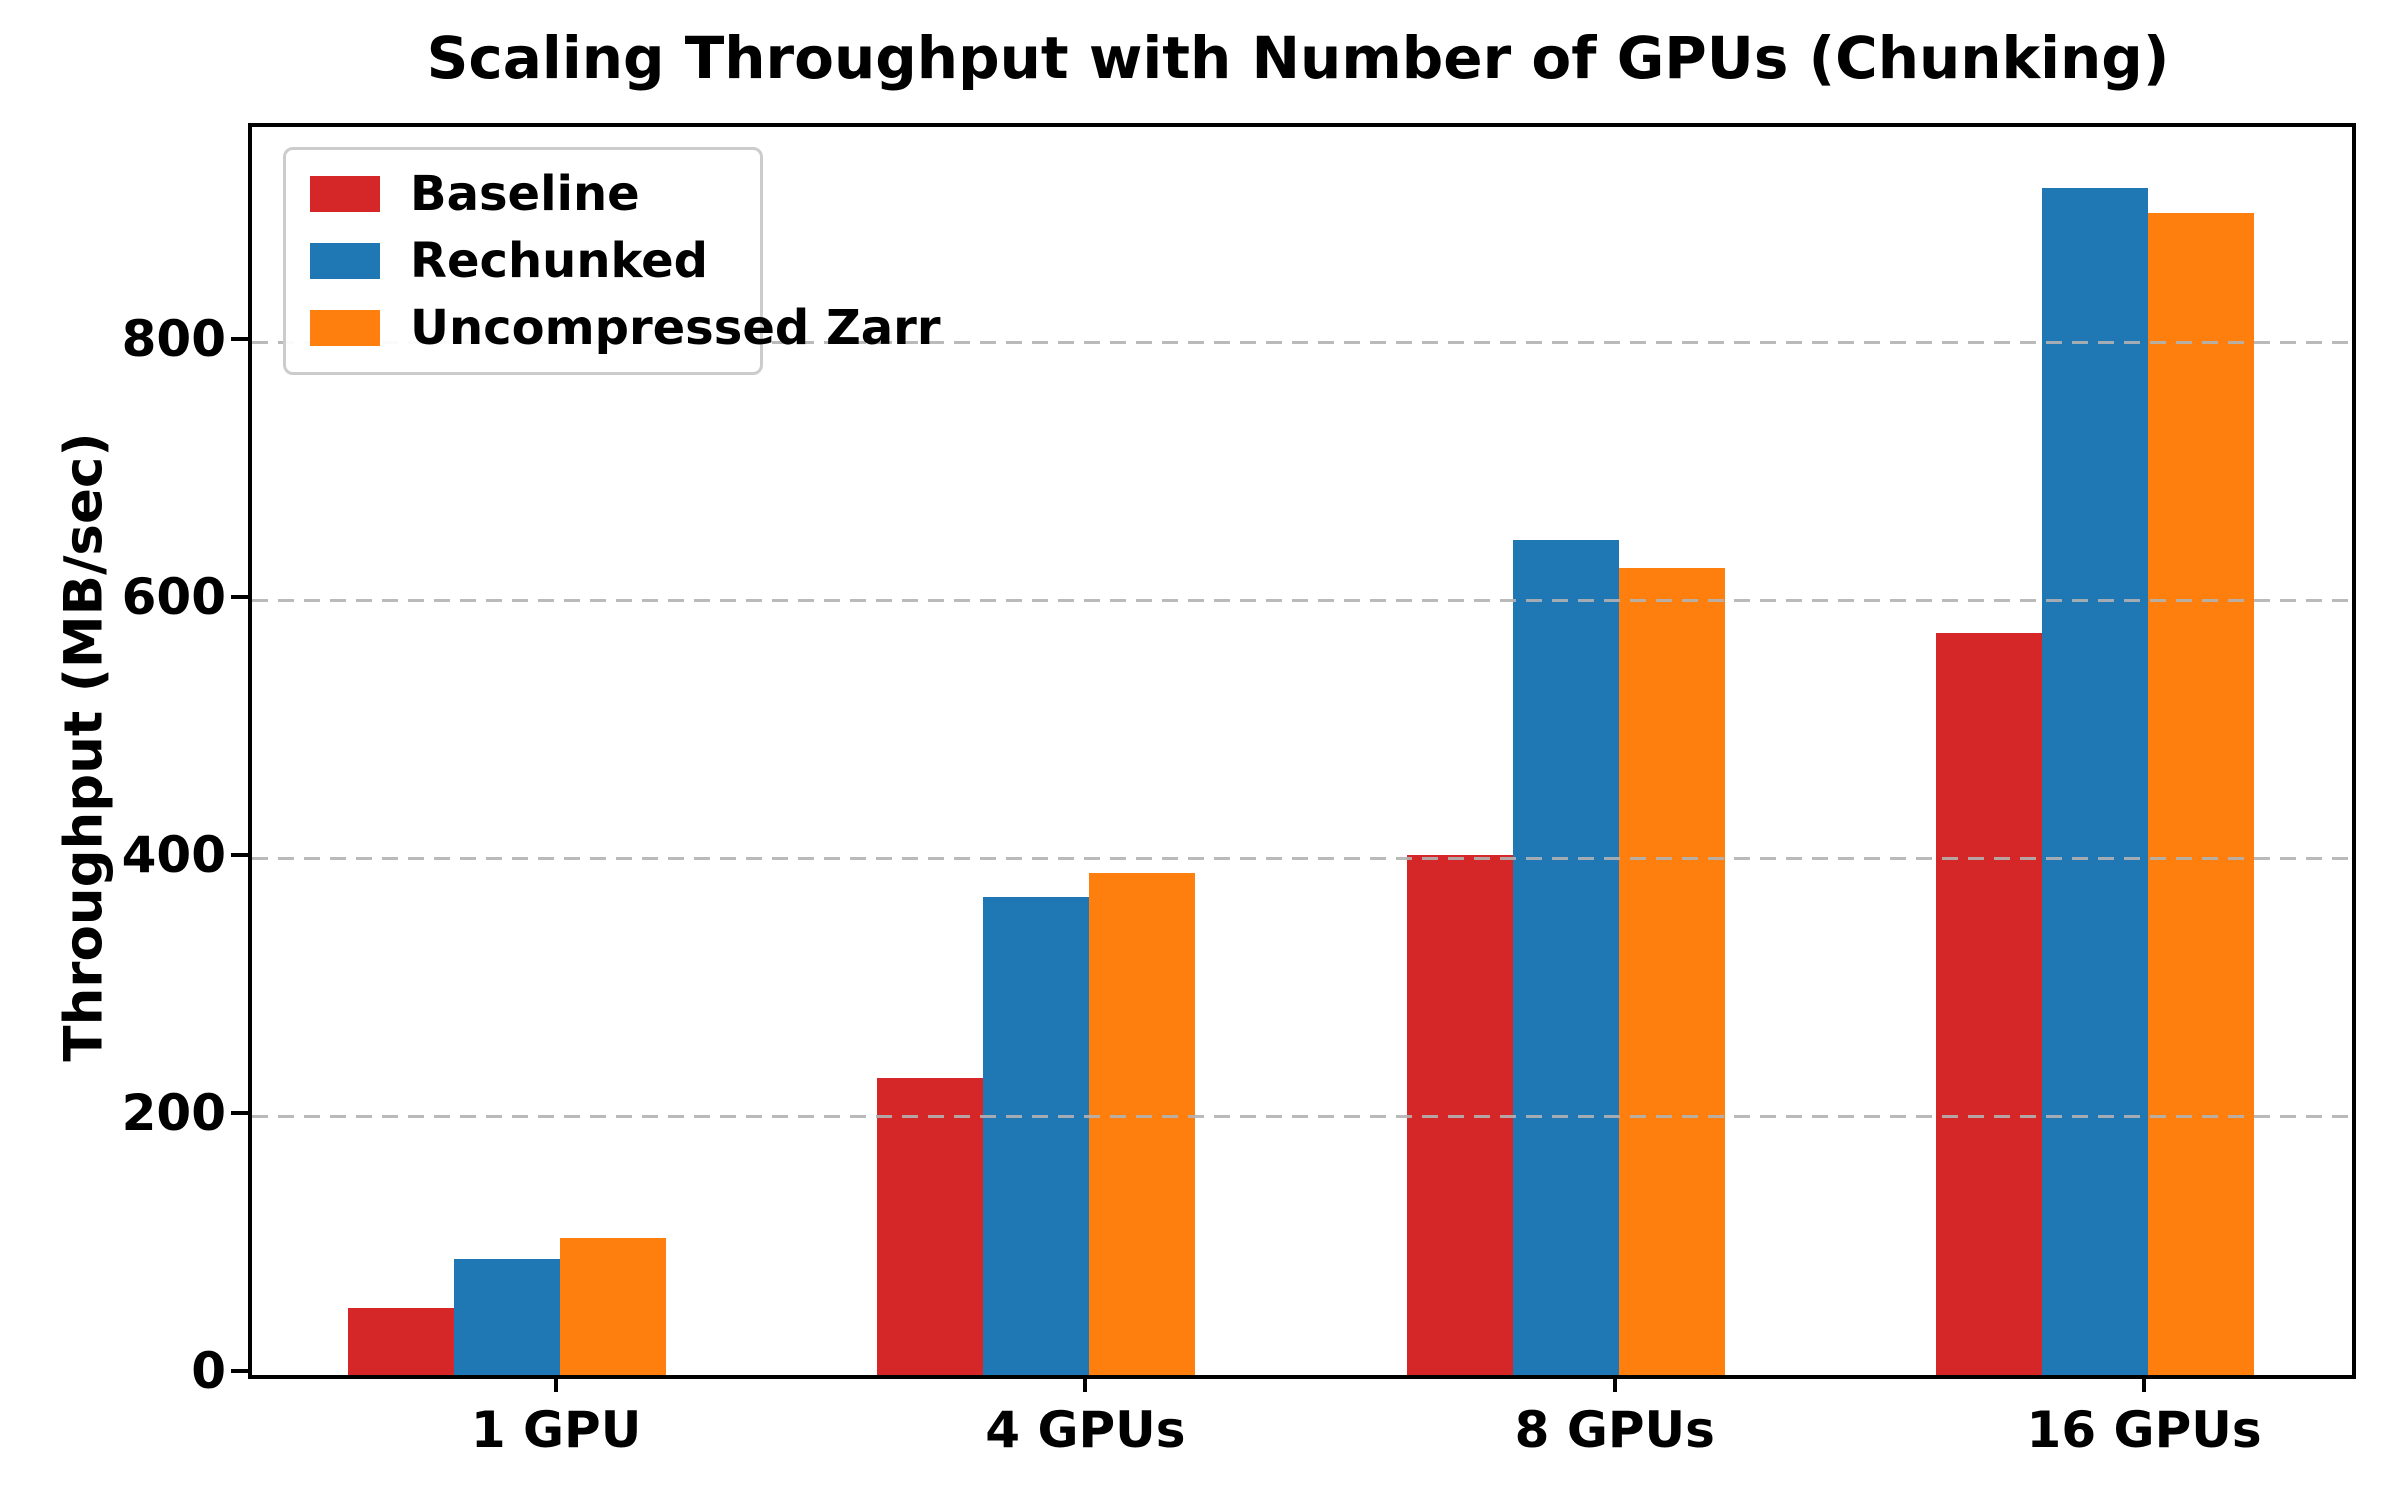  Describe the element at coordinates (345, 193) in the screenshot. I see `legend-swatch-baseline` at that location.